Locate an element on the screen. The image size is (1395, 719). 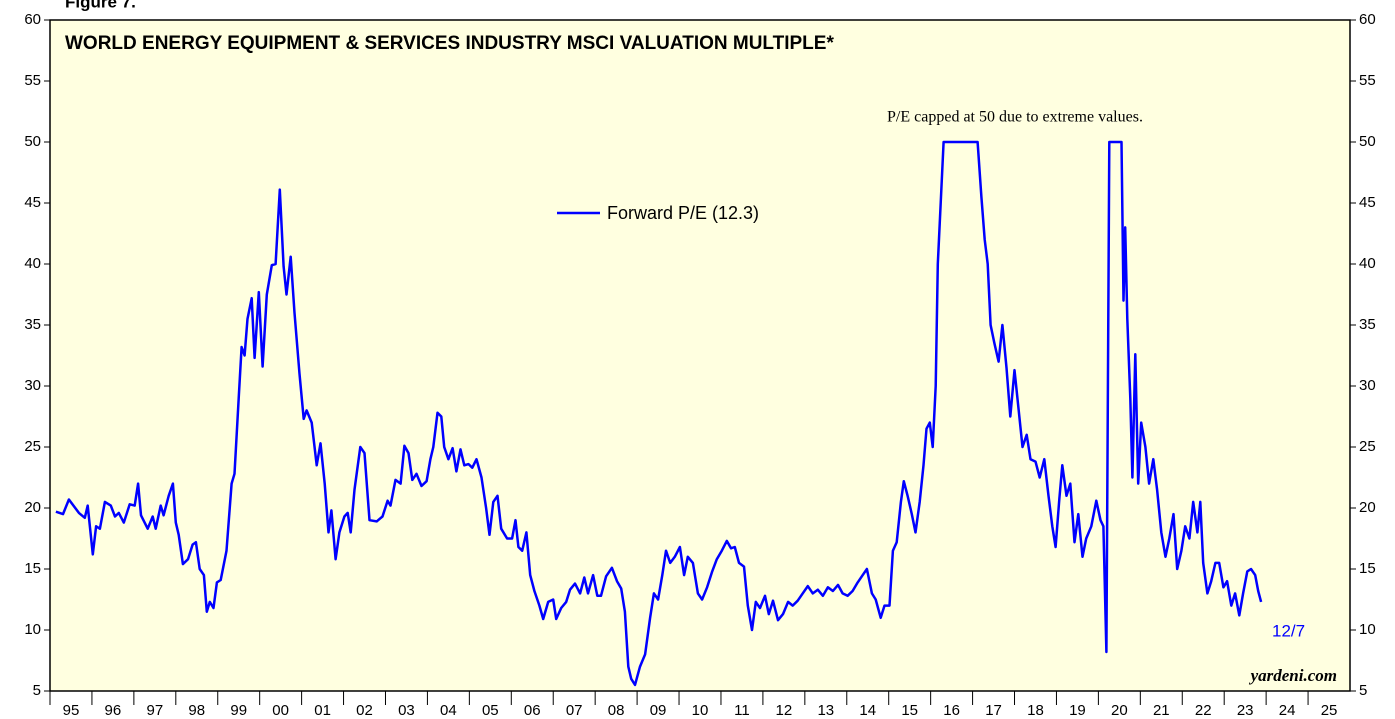
x-tick-label: 97 is located at coordinates (154, 710).